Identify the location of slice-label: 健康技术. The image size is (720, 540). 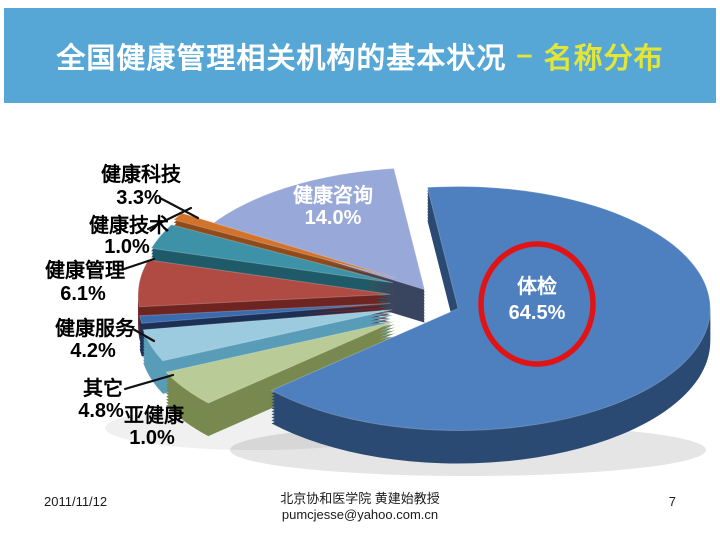
(129, 225).